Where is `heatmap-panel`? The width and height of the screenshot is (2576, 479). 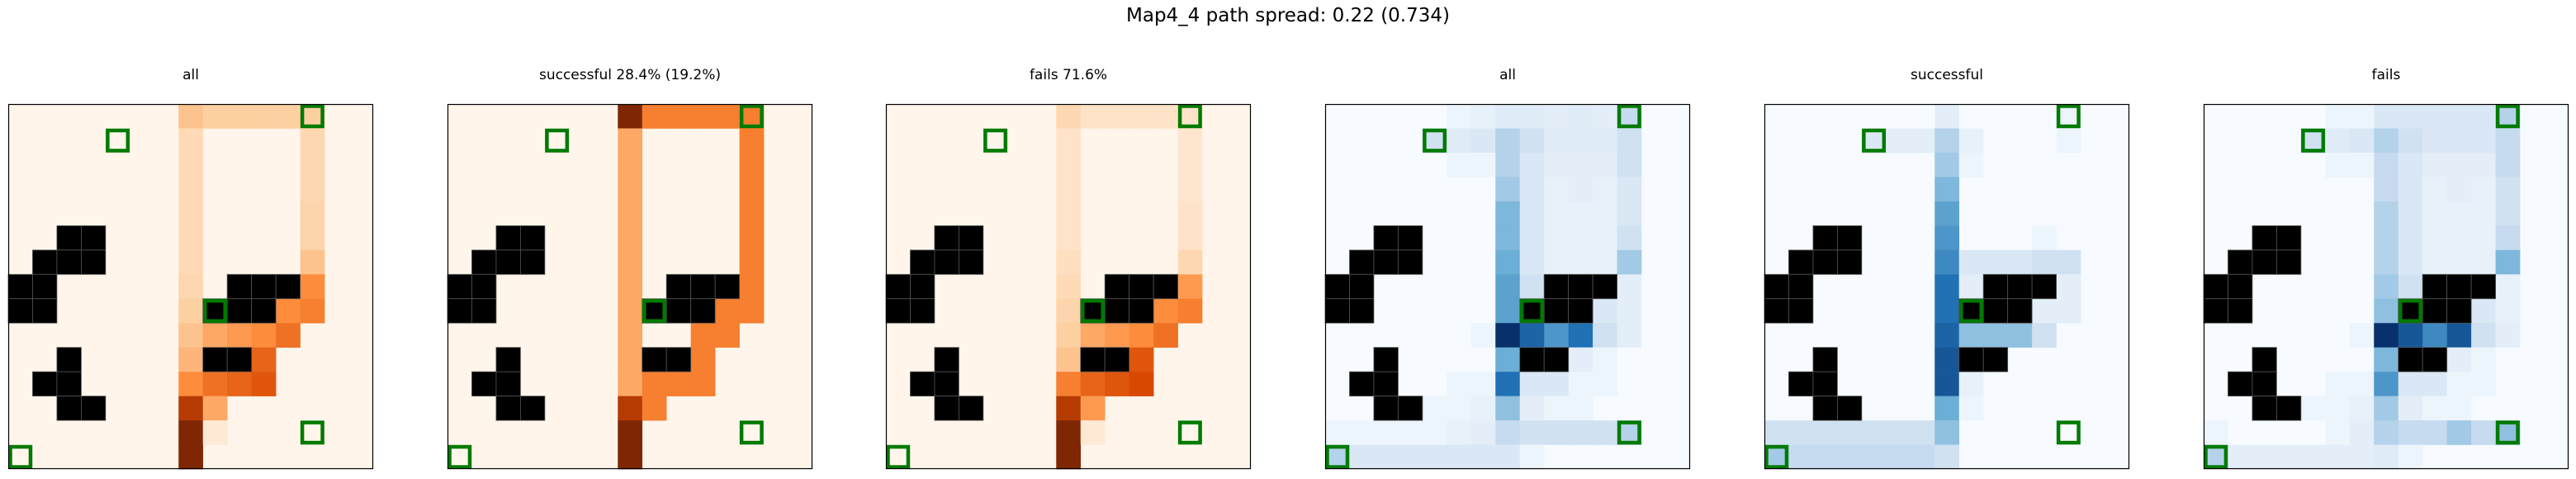
heatmap-panel is located at coordinates (1947, 287).